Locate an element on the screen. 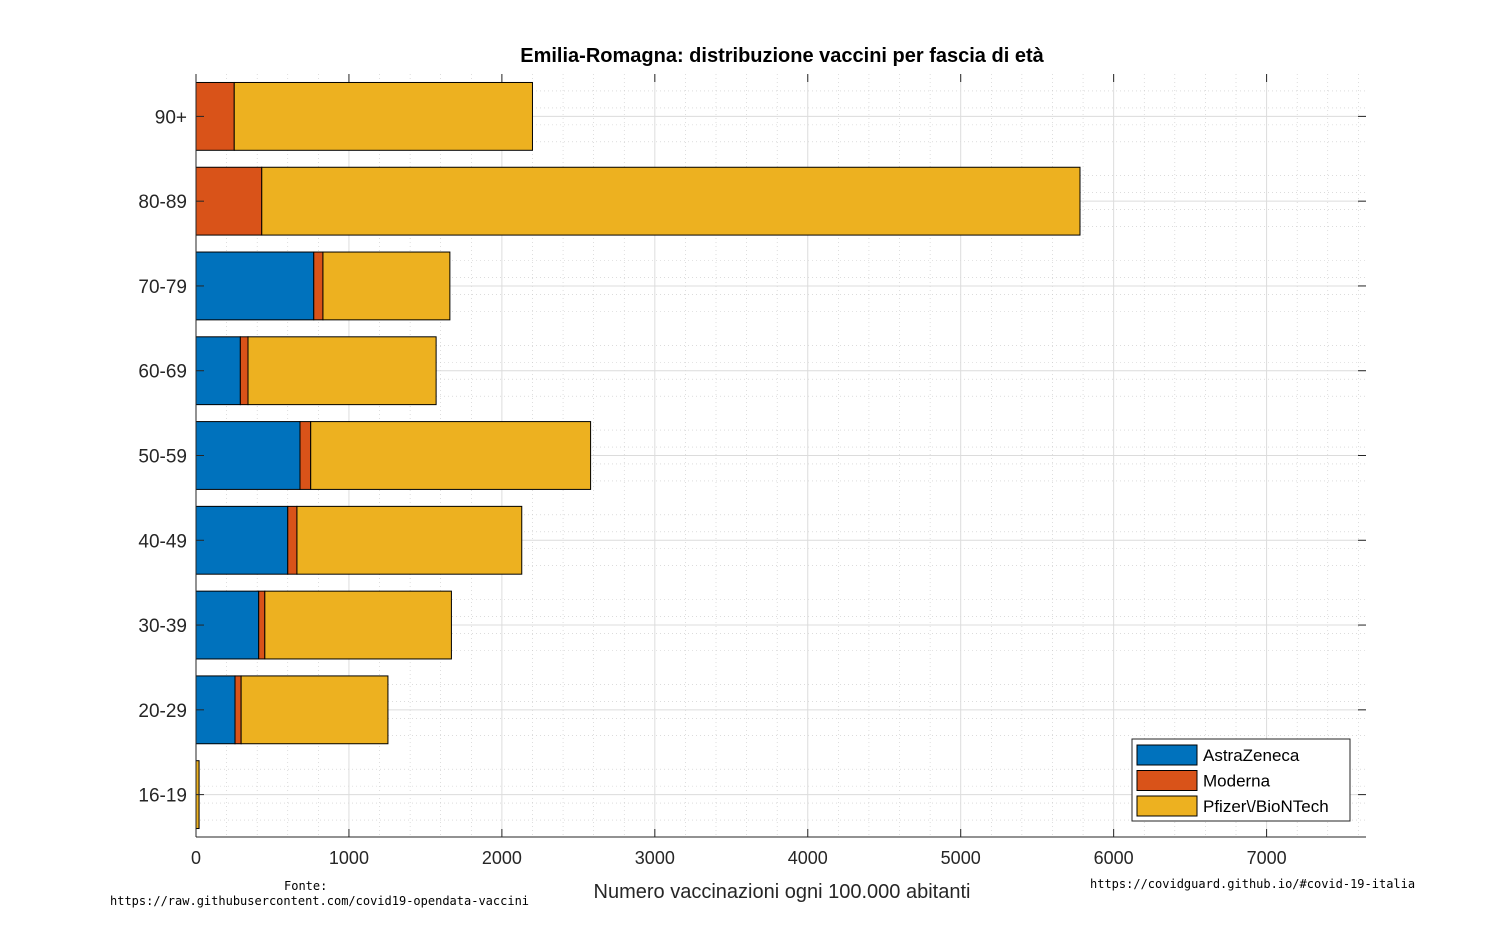  y-tick-label: 20-29 is located at coordinates (162, 711).